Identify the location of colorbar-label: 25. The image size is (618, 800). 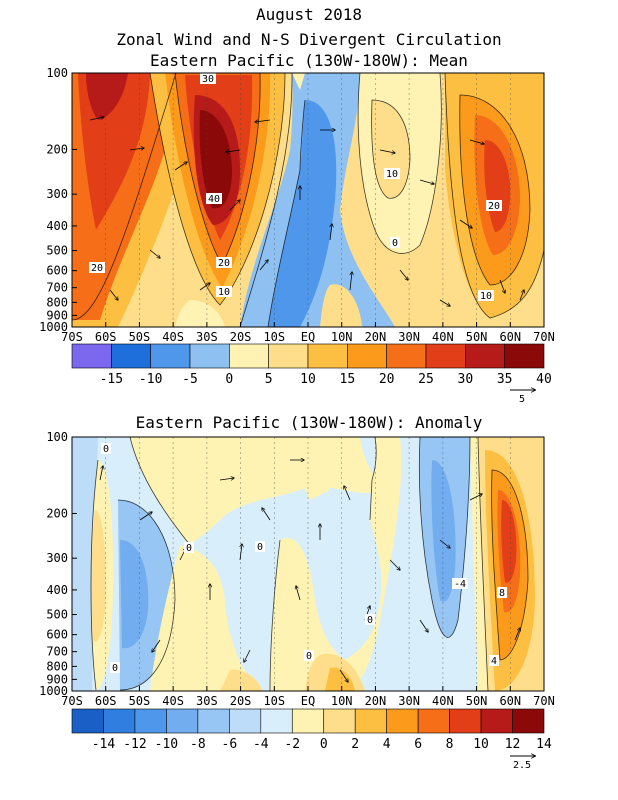
(426, 379).